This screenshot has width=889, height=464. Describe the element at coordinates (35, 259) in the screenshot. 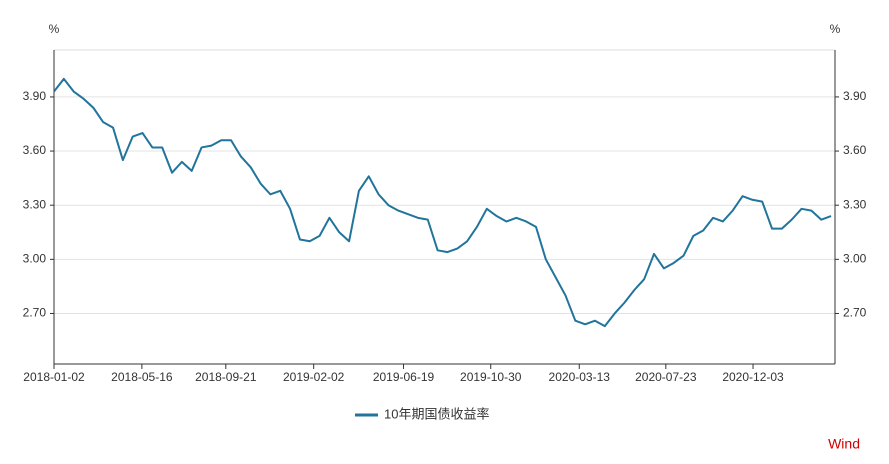

I see `y-tick-label: 3.00` at that location.